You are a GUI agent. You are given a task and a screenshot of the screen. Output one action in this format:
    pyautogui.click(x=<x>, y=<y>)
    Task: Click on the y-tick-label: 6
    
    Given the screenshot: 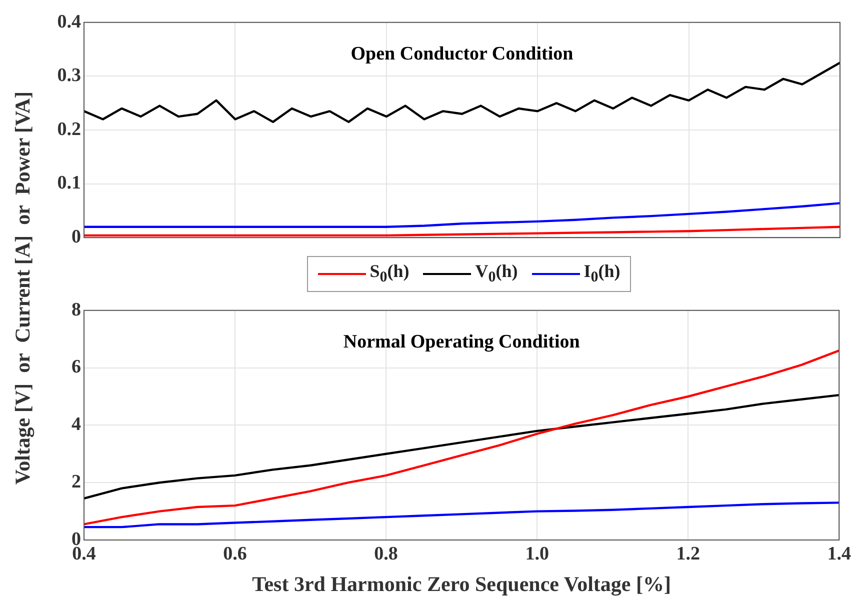 What is the action you would take?
    pyautogui.click(x=76, y=367)
    